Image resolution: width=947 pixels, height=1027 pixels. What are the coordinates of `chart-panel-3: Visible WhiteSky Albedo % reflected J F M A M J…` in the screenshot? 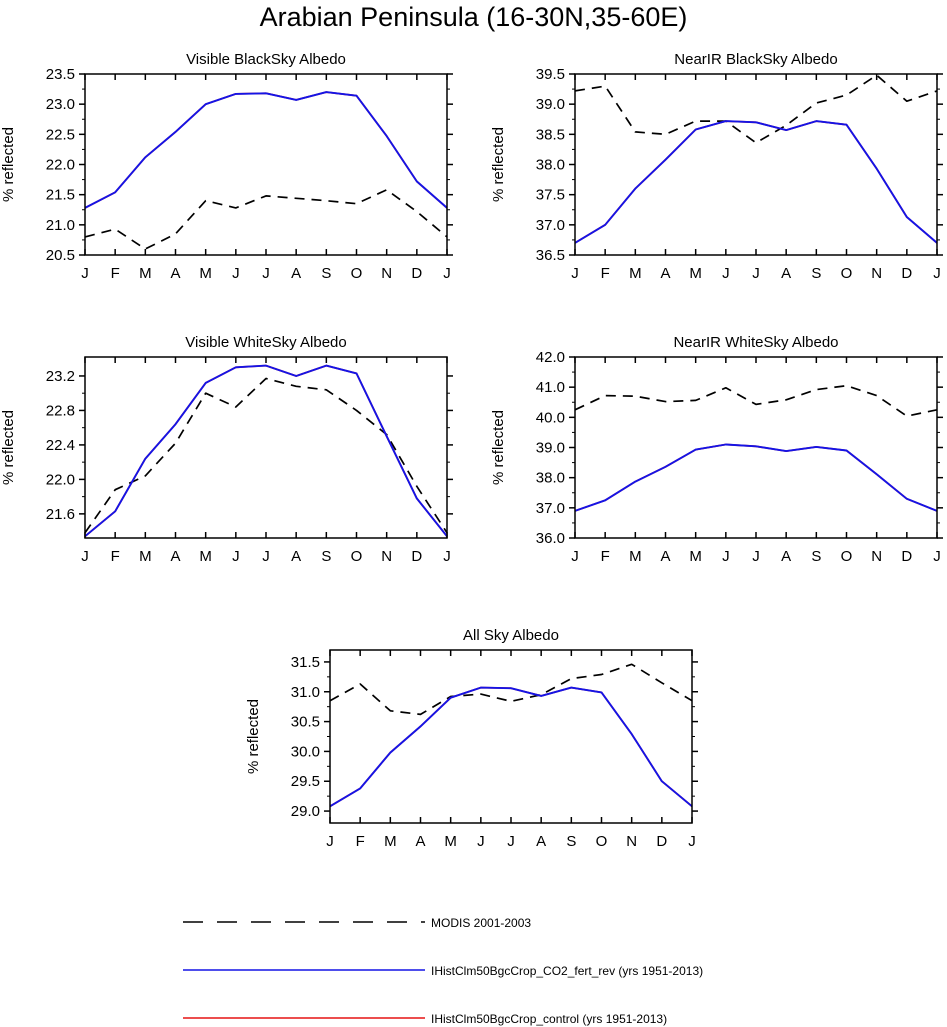 It's located at (226, 449).